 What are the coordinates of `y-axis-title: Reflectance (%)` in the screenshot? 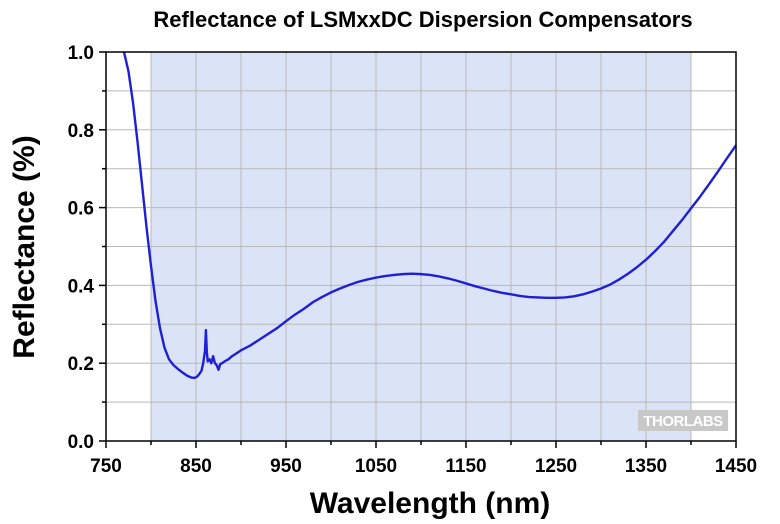 It's located at (24, 246).